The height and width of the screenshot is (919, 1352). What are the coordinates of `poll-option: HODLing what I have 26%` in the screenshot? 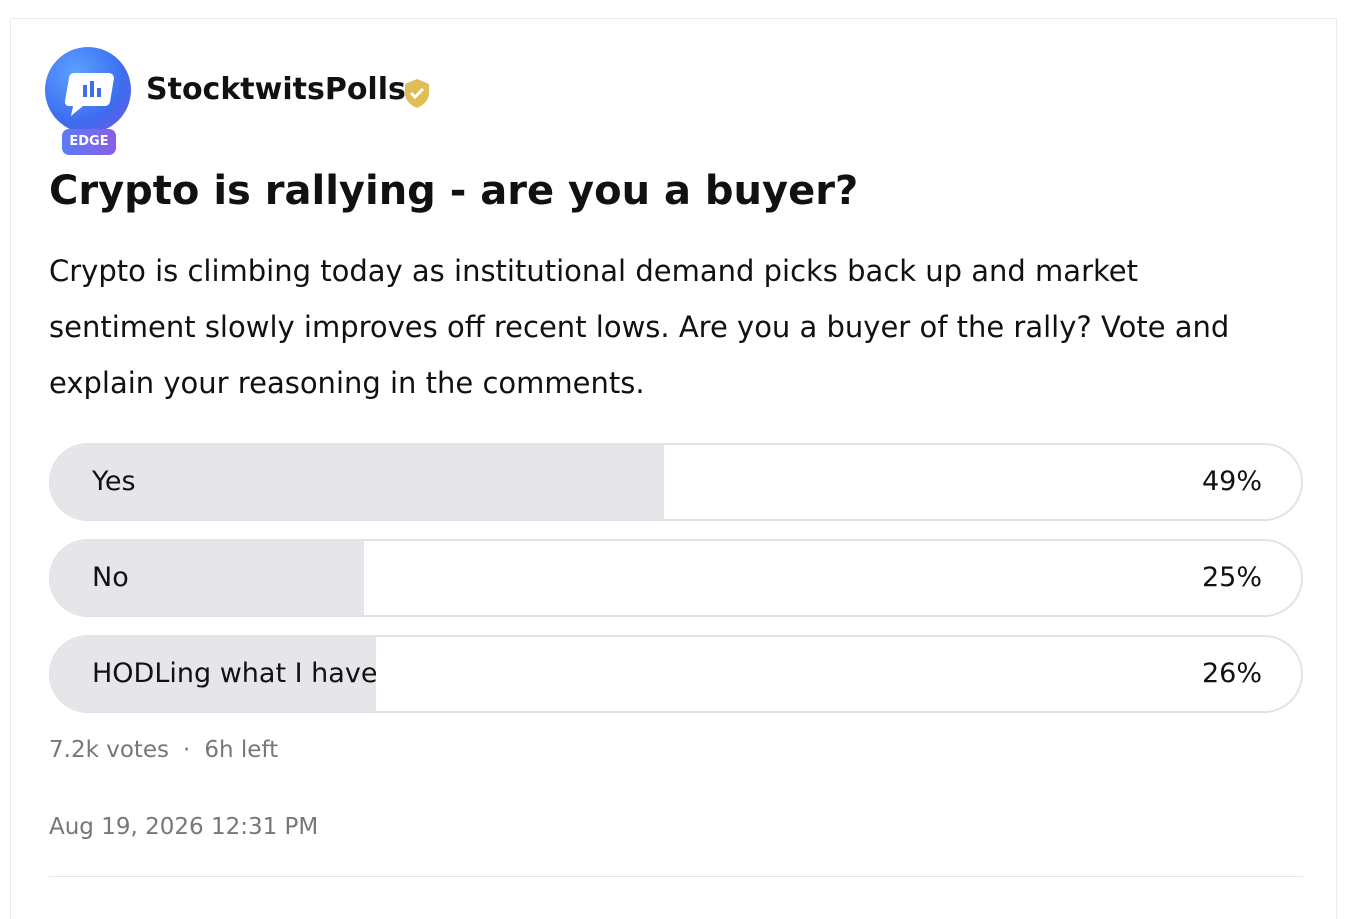 It's located at (676, 674).